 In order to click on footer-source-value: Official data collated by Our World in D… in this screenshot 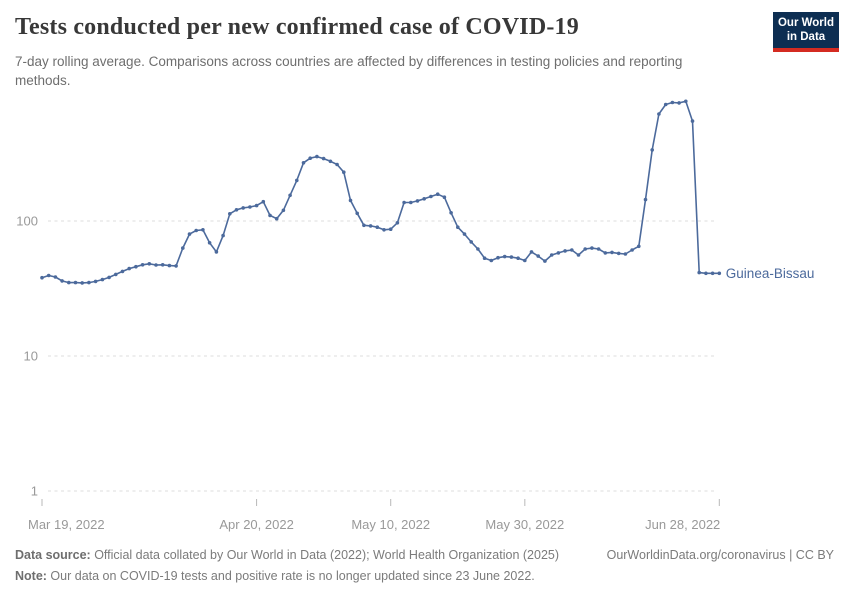, I will do `click(325, 555)`.